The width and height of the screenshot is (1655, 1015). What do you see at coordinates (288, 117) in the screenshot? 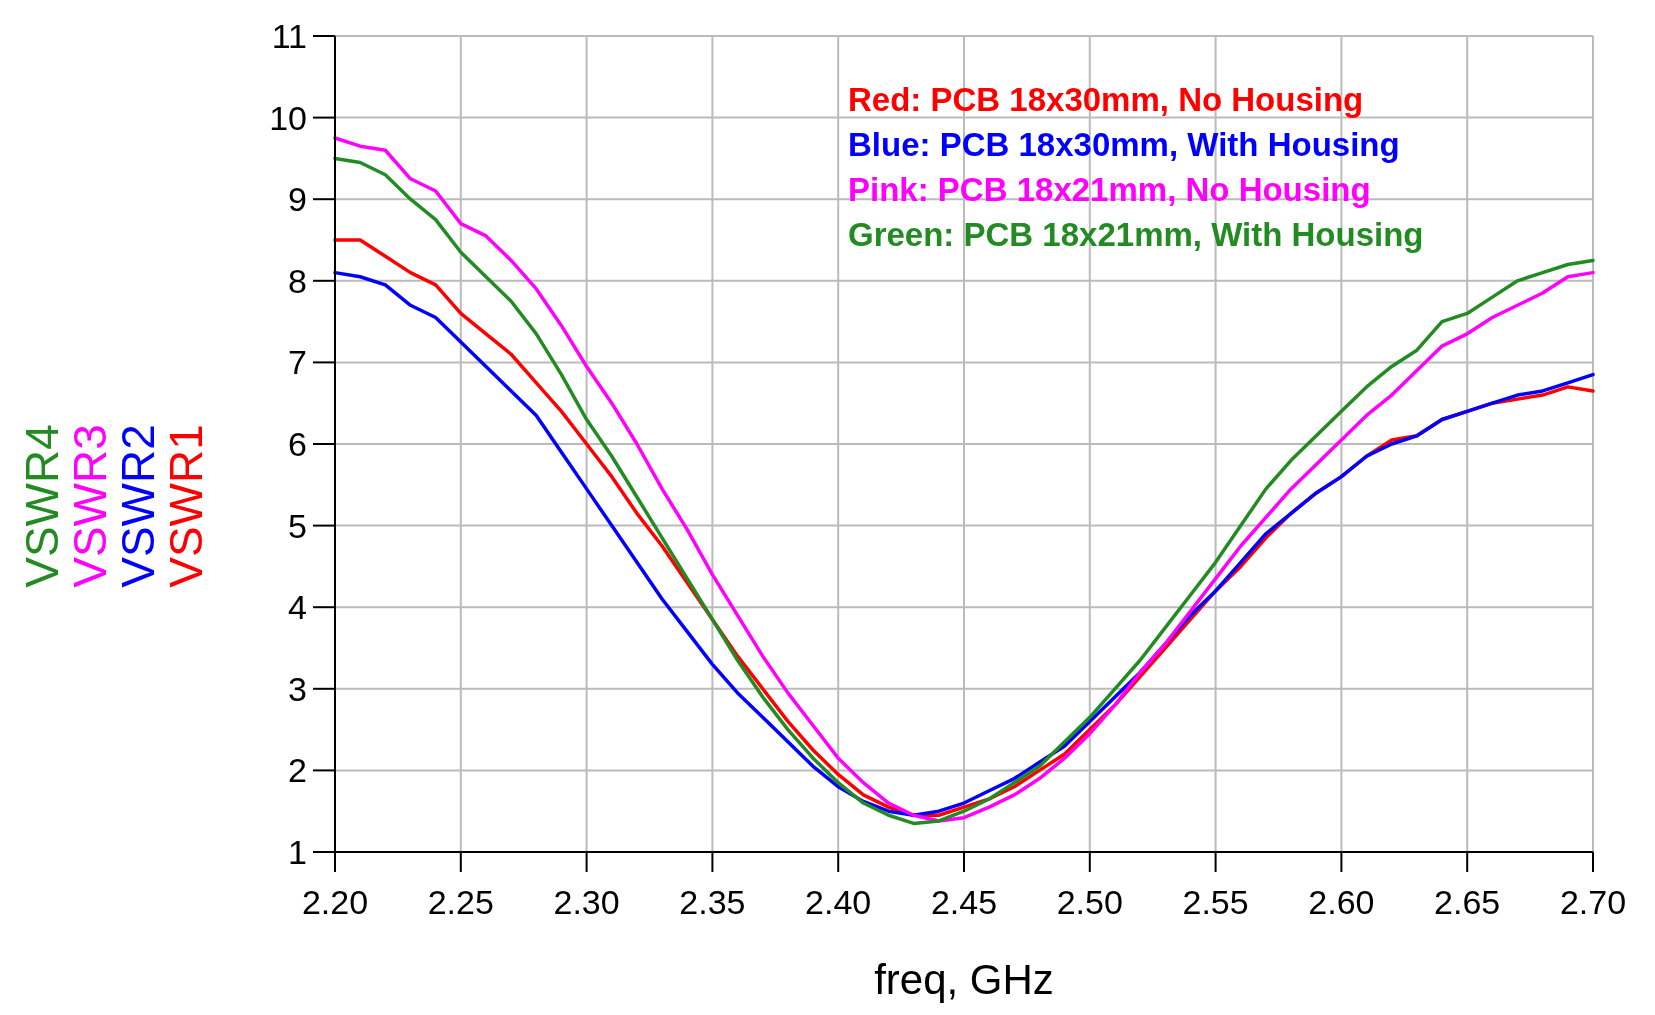
I see `y-tick-label: 10` at bounding box center [288, 117].